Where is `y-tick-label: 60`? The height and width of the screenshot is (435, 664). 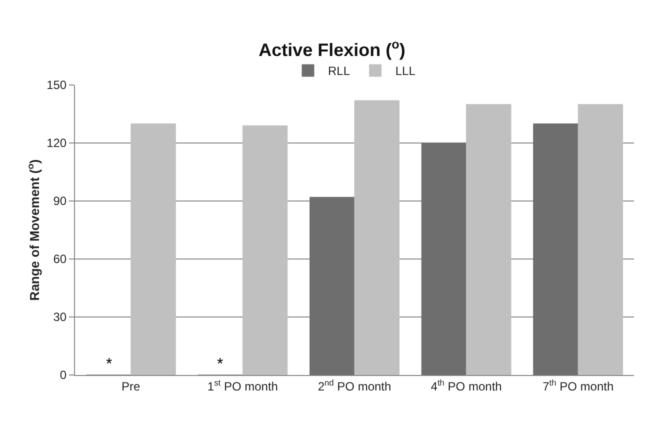 y-tick-label: 60 is located at coordinates (60, 259).